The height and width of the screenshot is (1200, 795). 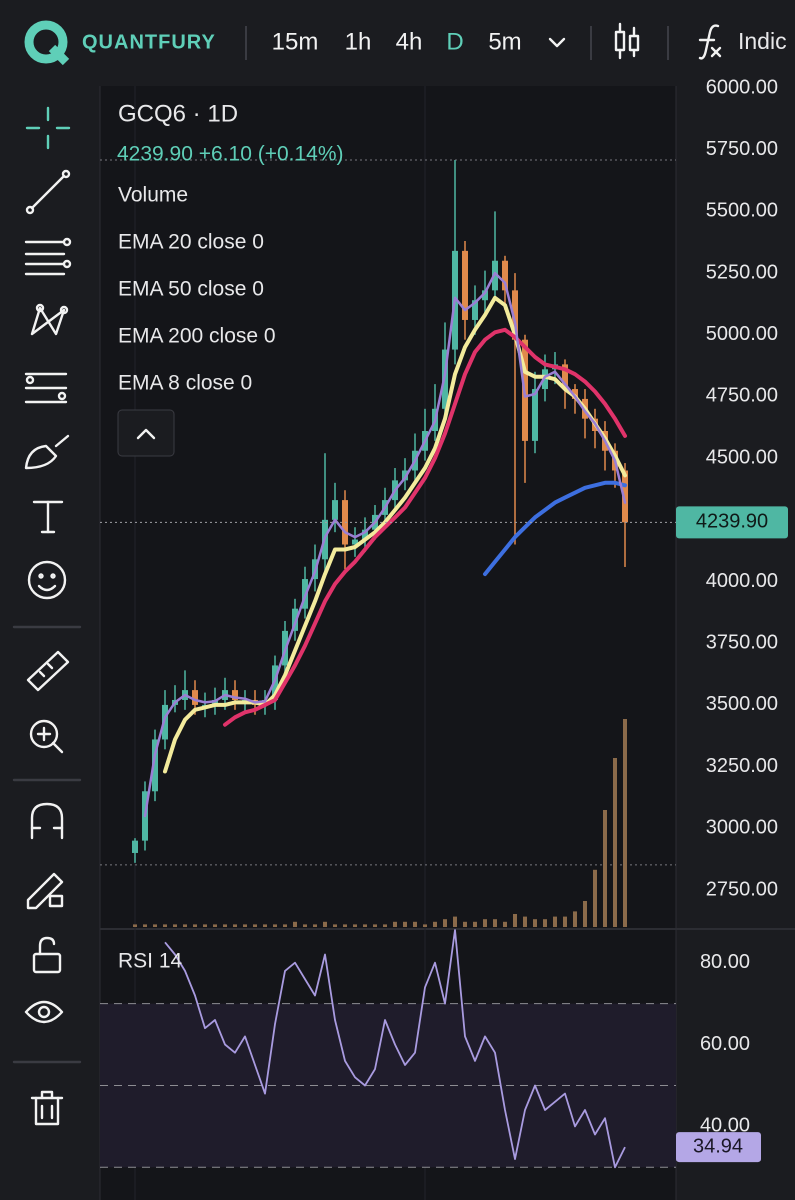 What do you see at coordinates (48, 517) in the screenshot?
I see `text-tool` at bounding box center [48, 517].